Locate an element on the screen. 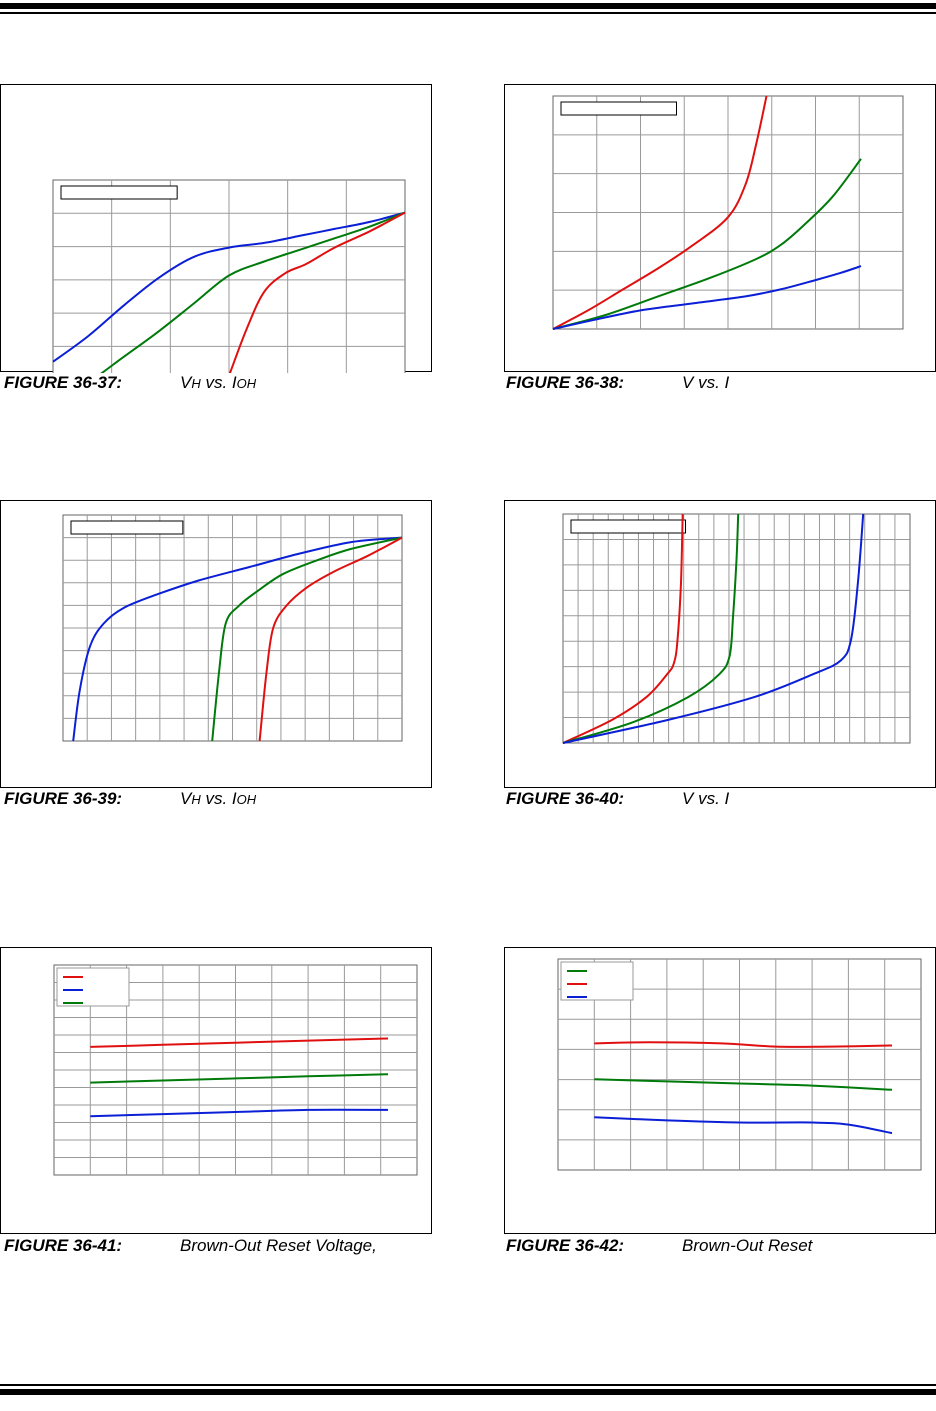 Image resolution: width=936 pixels, height=1411 pixels. top-rule-thick is located at coordinates (468, 6).